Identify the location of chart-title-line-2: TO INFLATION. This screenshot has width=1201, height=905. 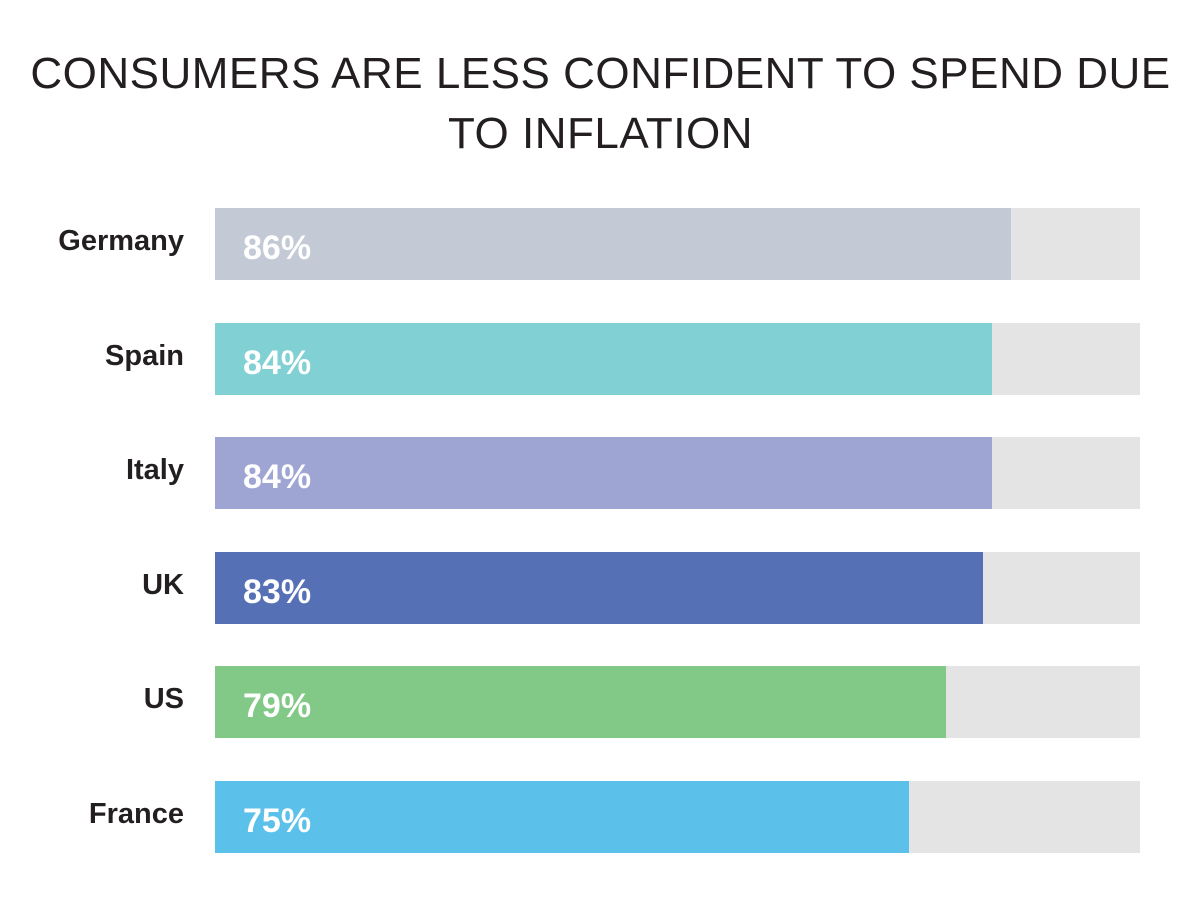
(600, 133).